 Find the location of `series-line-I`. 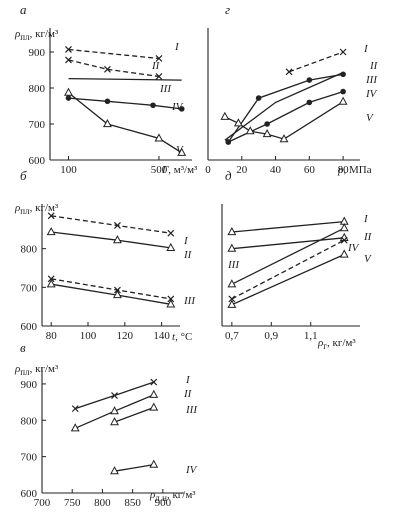

series-line-I is located at coordinates (288, 226).